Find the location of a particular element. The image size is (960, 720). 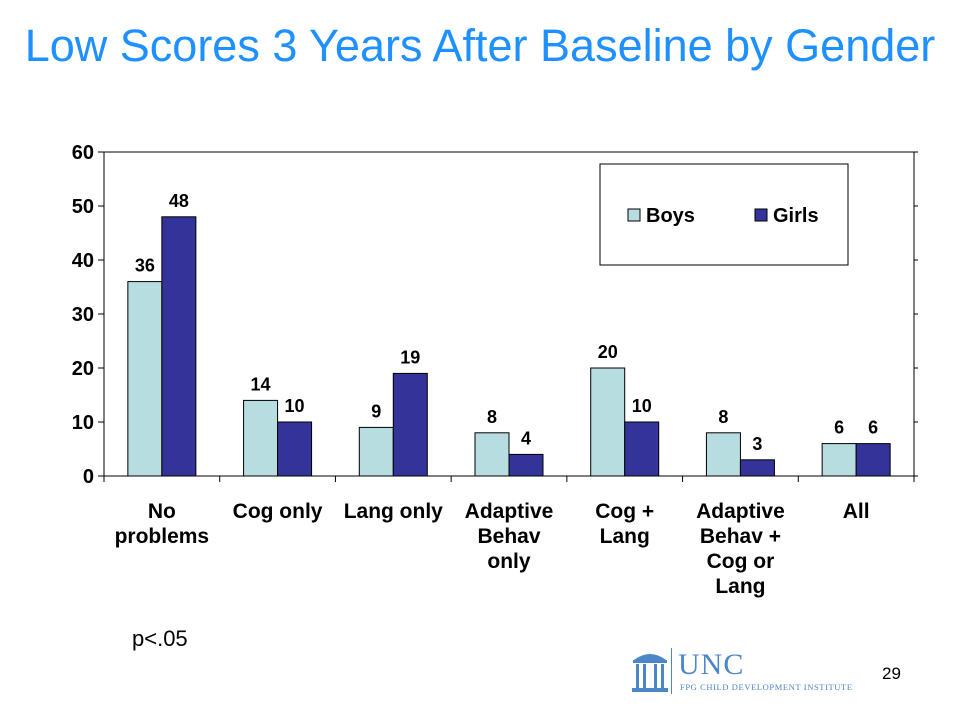

logo-subtitle: FPG CHILD DEVELOPMENT INSTITUTE is located at coordinates (766, 687).